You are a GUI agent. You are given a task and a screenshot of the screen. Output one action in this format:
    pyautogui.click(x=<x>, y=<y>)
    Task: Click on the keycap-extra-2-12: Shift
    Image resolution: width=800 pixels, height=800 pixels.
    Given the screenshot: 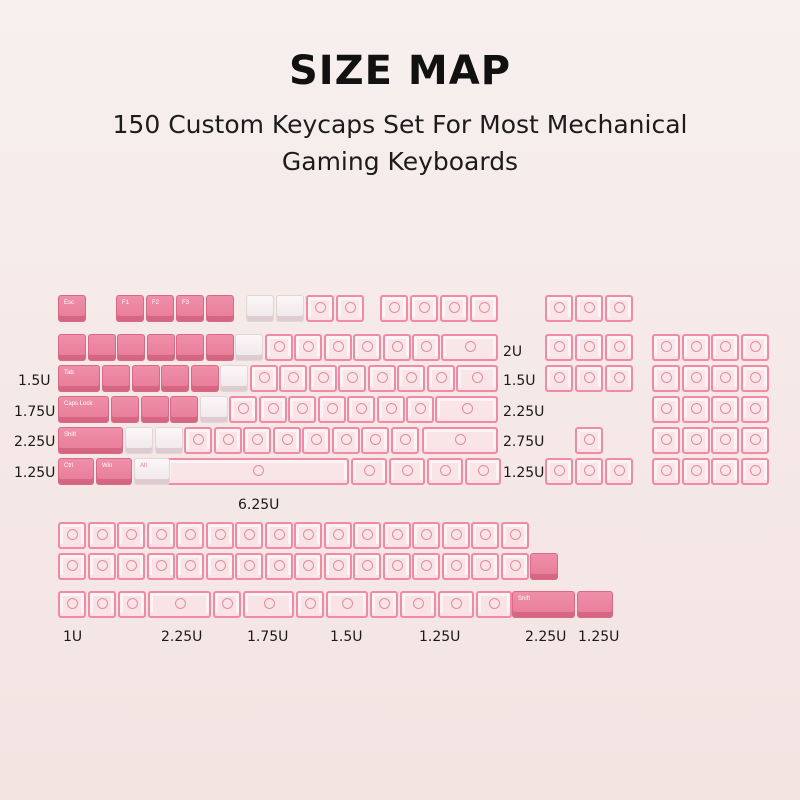 What is the action you would take?
    pyautogui.click(x=543, y=604)
    